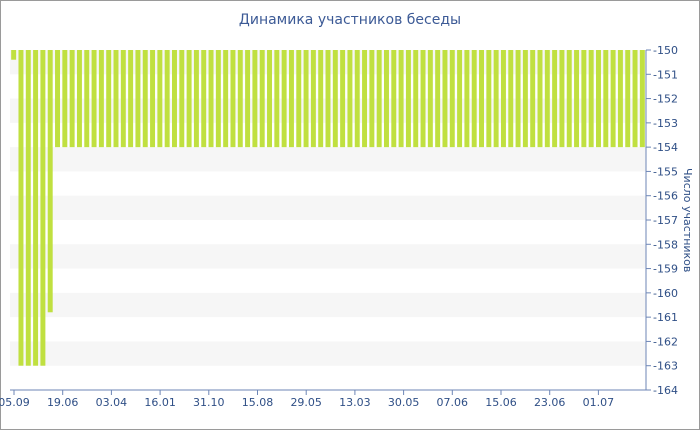  I want to click on y-tick-label: -164, so click(665, 390).